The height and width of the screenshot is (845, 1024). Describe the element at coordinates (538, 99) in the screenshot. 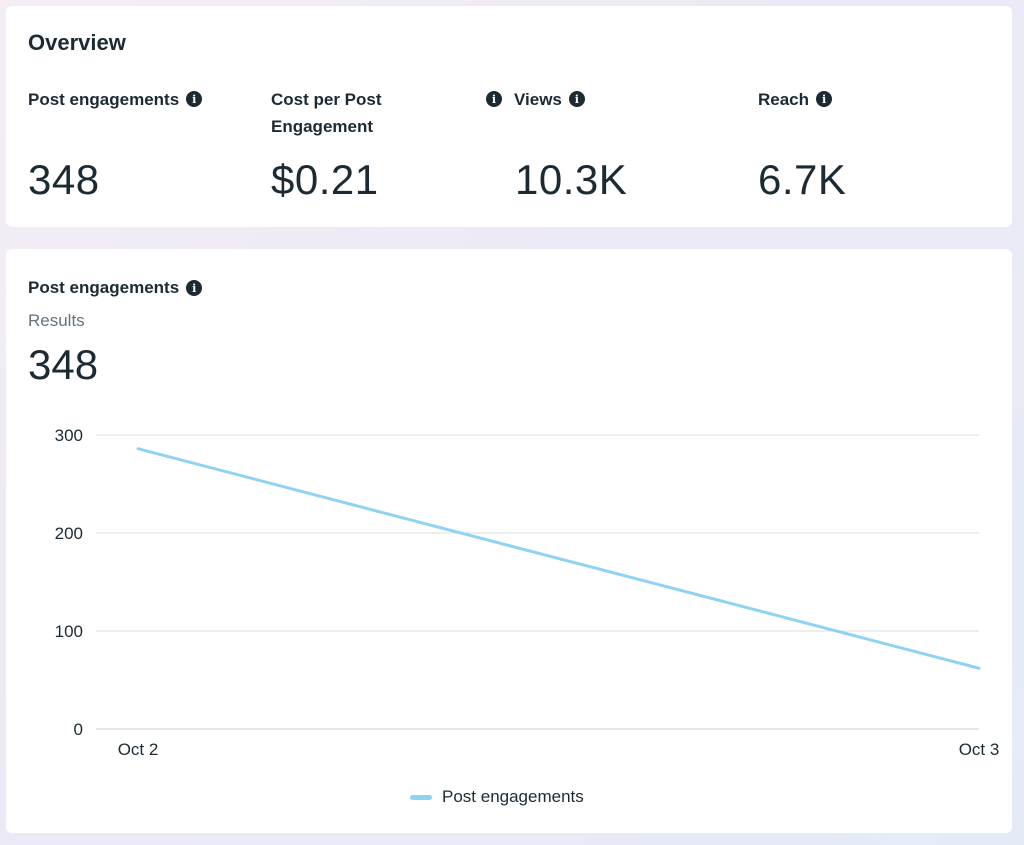

I see `metric-label: Views` at that location.